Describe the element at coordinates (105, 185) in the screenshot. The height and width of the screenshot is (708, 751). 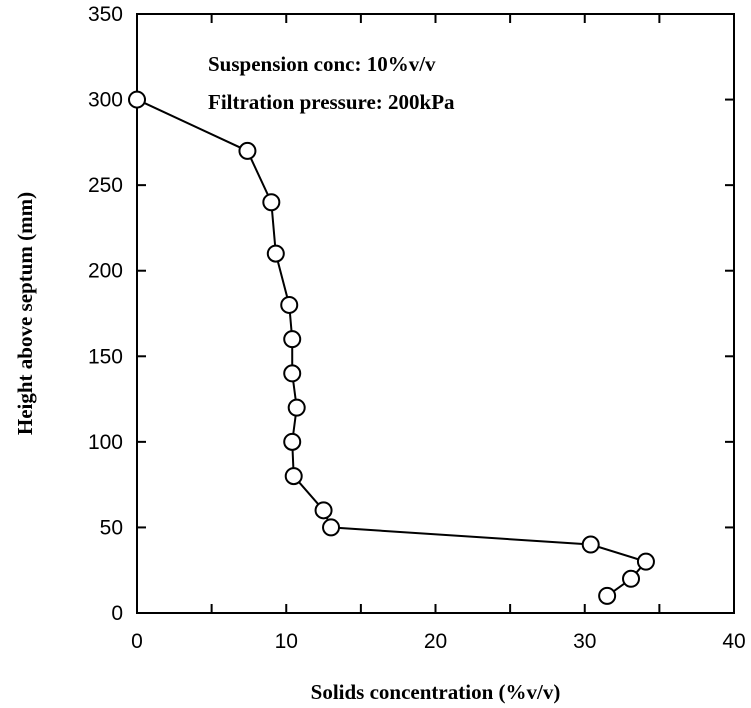
I see `y-tick-label: 250` at that location.